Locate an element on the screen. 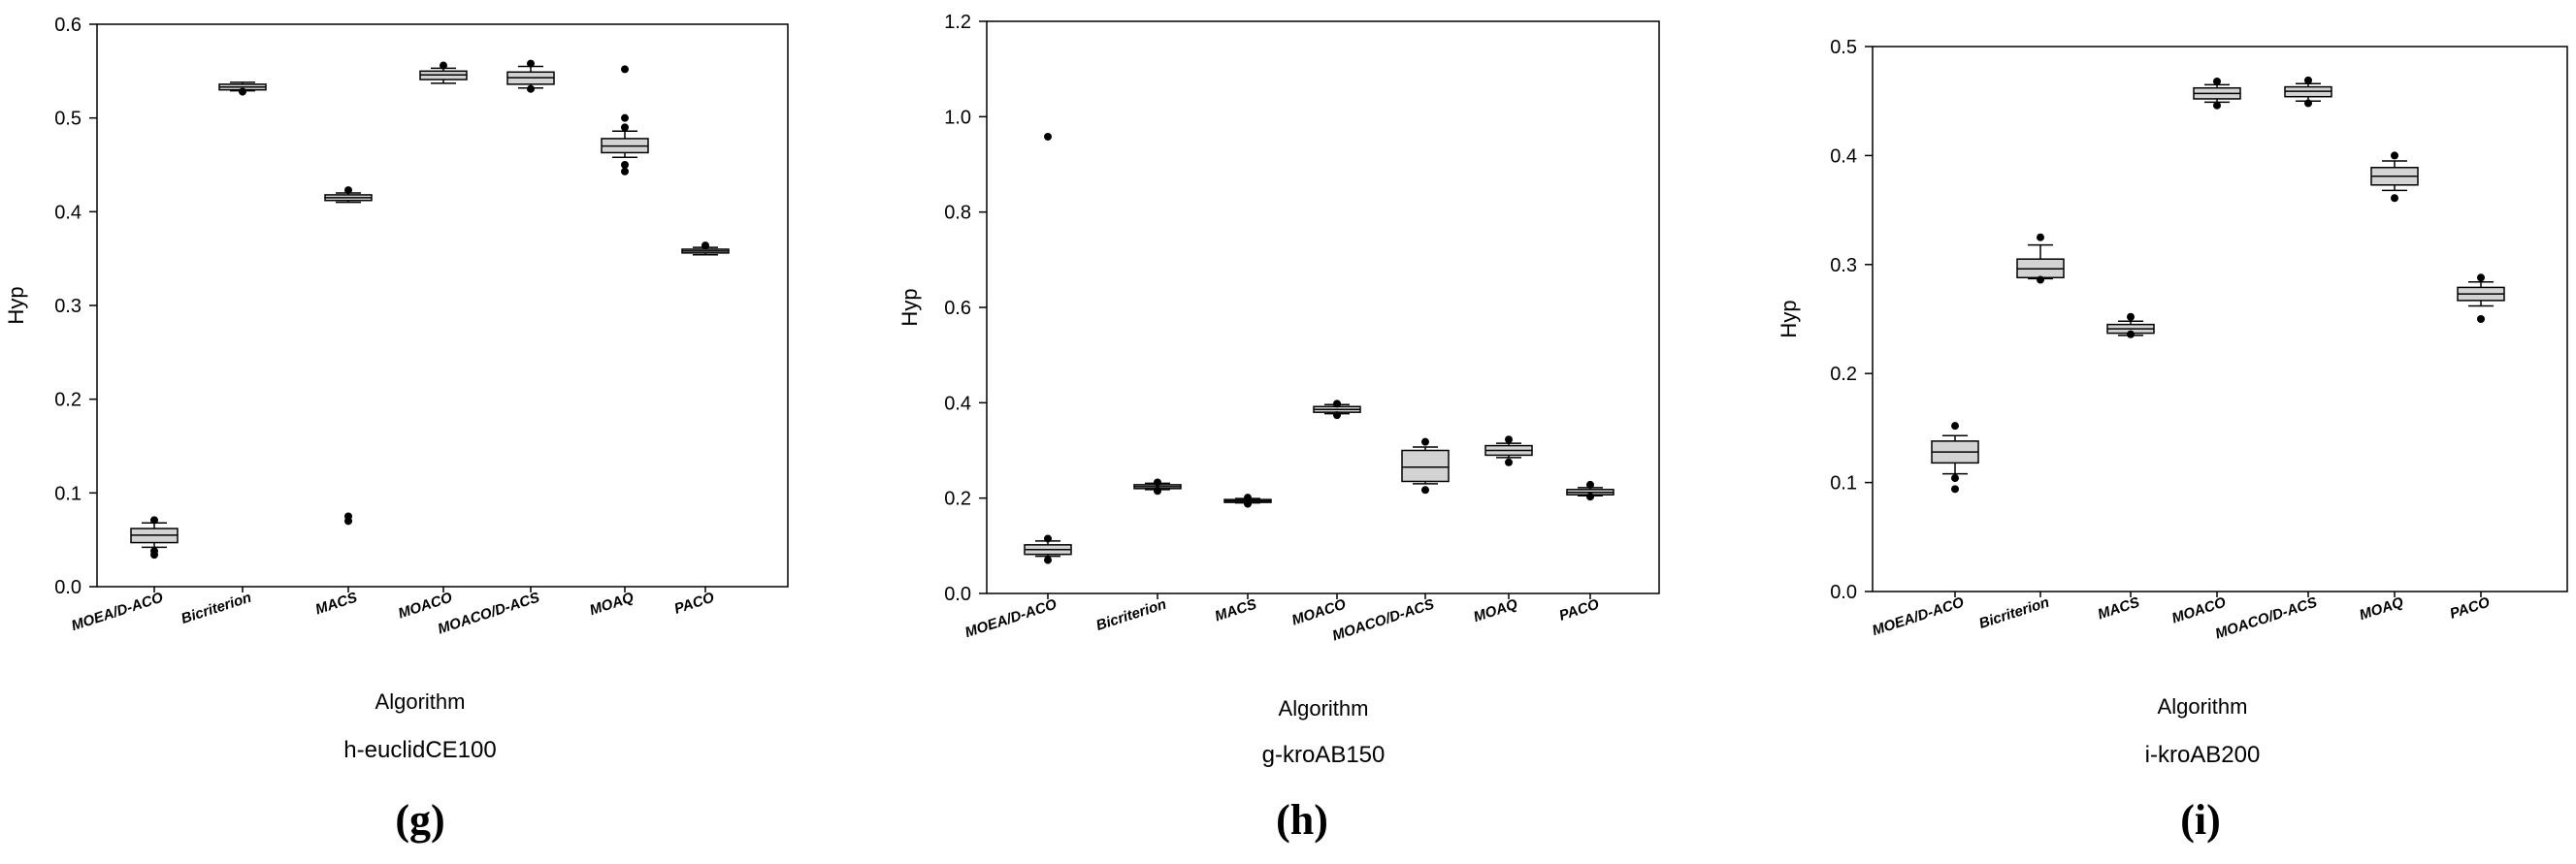 The width and height of the screenshot is (2576, 864). chart-g-x-category-label: MOACO is located at coordinates (425, 606).